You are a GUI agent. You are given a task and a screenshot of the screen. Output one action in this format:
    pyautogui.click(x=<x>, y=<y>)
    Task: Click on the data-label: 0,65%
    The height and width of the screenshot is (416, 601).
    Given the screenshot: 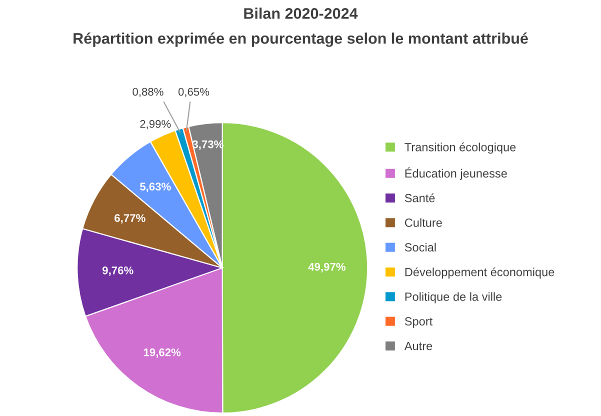 What is the action you would take?
    pyautogui.click(x=194, y=93)
    